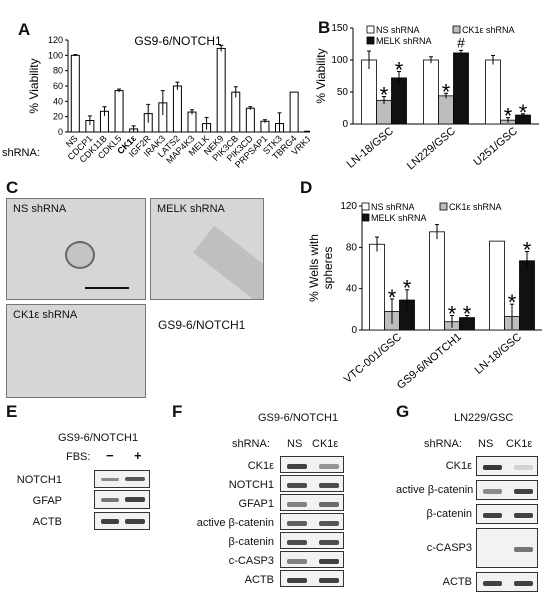 The height and width of the screenshot is (596, 554). Describe the element at coordinates (328, 268) in the screenshot. I see `chart-d-y-label: spheres` at that location.